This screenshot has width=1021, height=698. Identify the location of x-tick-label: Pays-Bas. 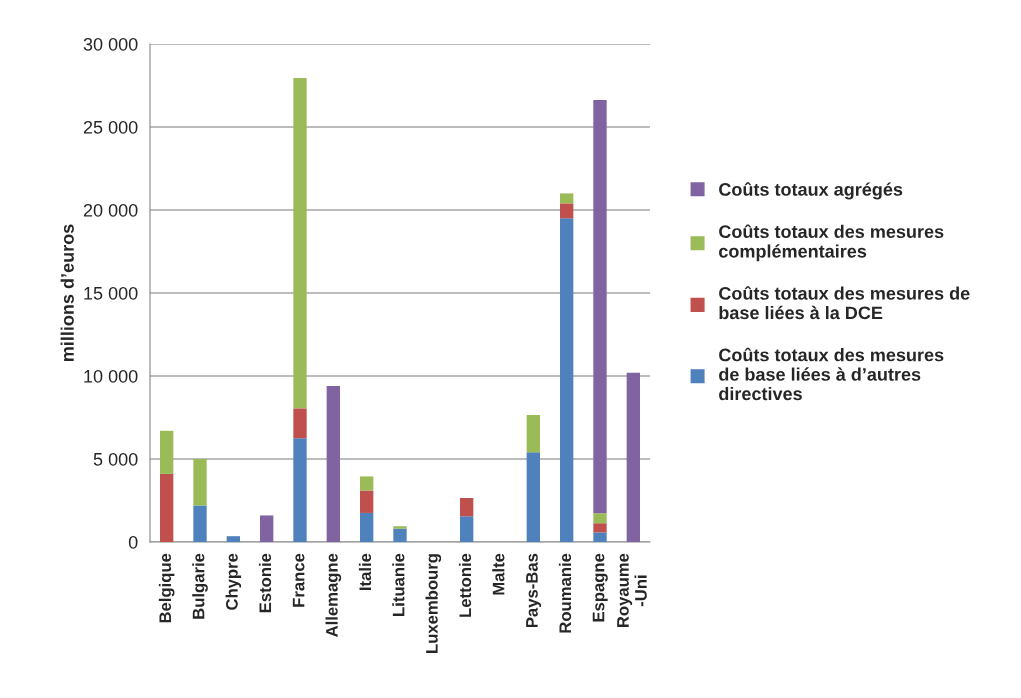
(534, 590).